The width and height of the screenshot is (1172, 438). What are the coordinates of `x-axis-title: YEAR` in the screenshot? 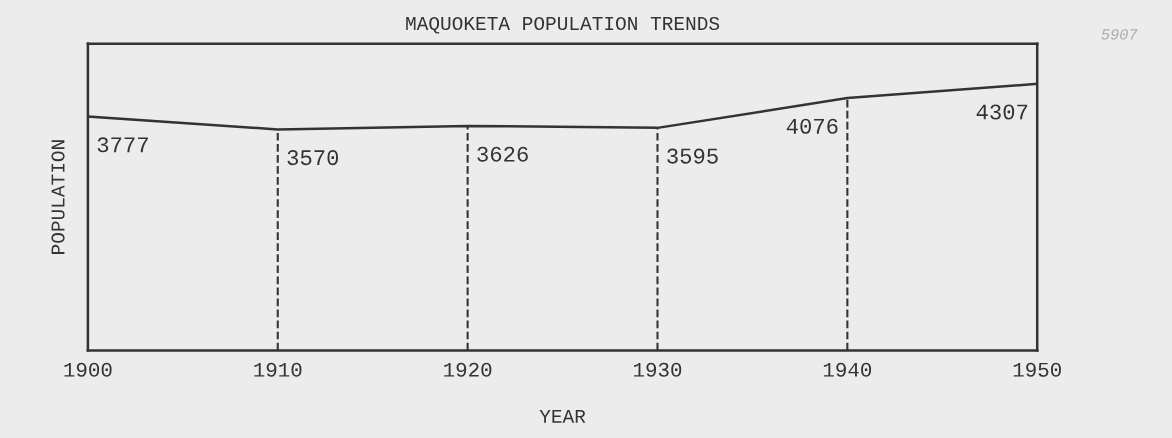 It's located at (562, 416).